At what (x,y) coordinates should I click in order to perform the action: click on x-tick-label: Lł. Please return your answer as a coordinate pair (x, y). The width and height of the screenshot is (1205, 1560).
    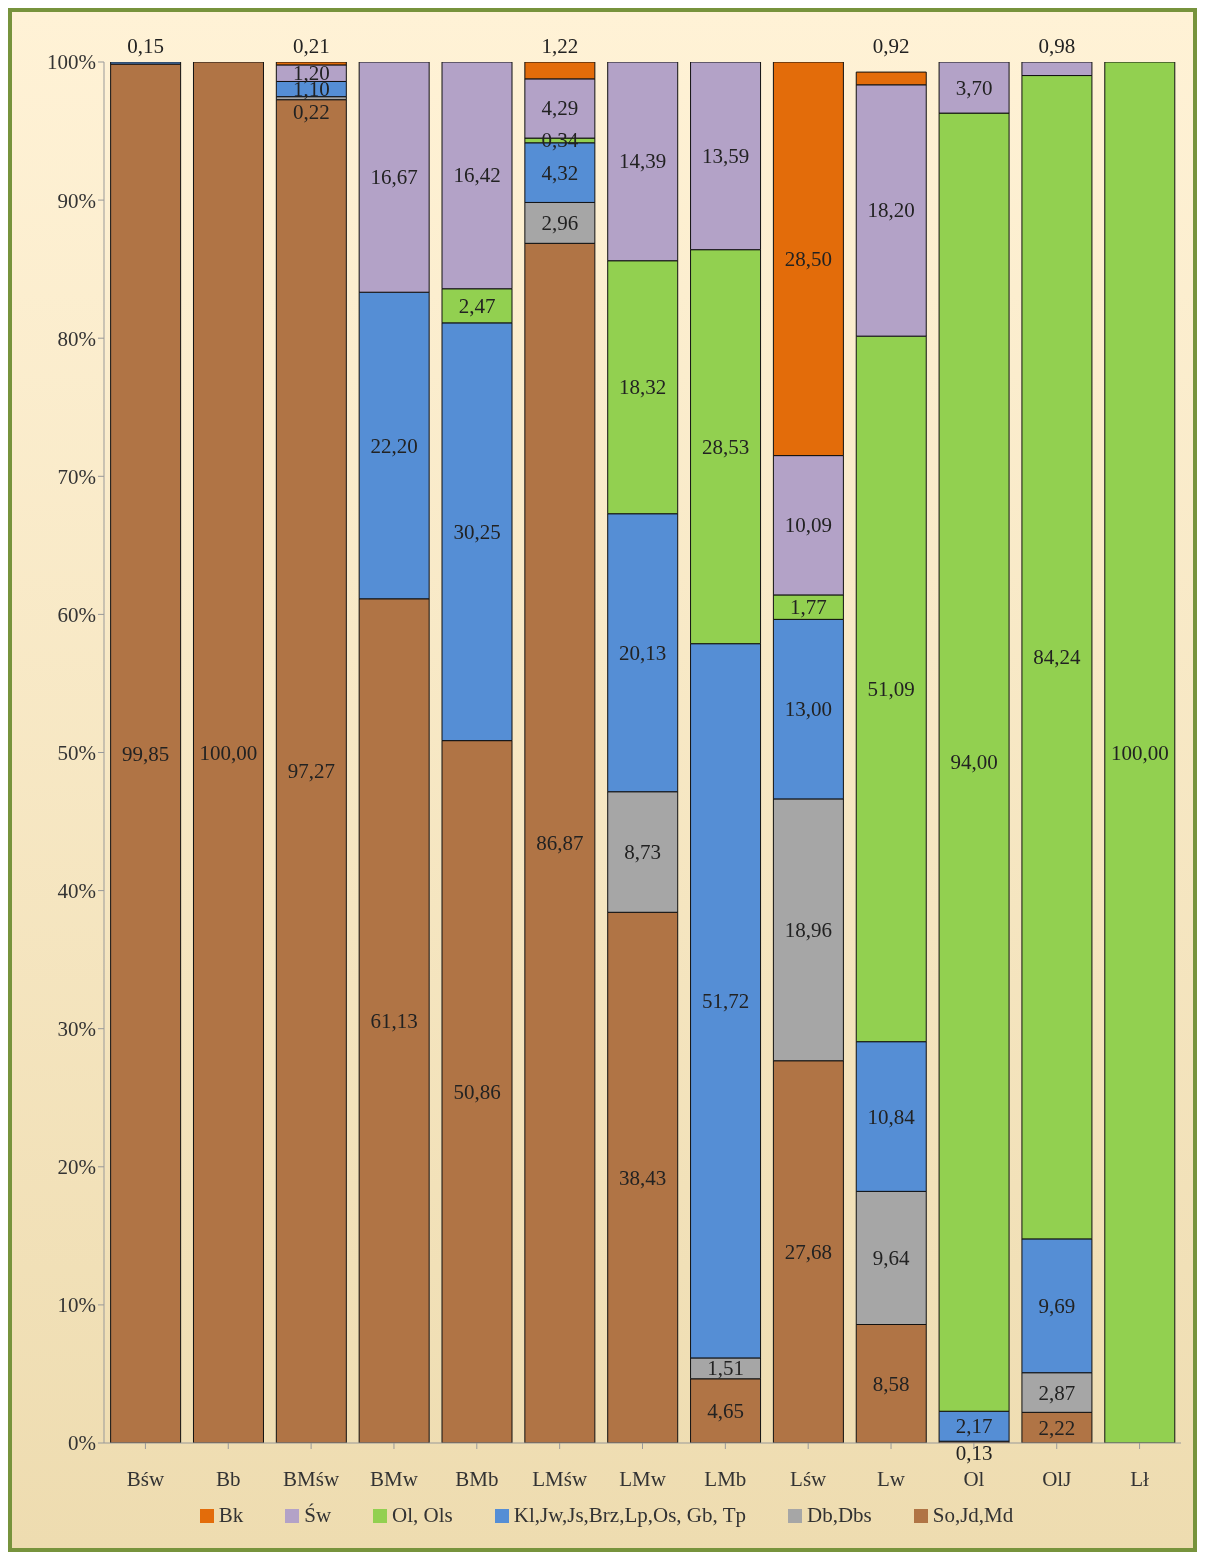
    Looking at the image, I should click on (1140, 1478).